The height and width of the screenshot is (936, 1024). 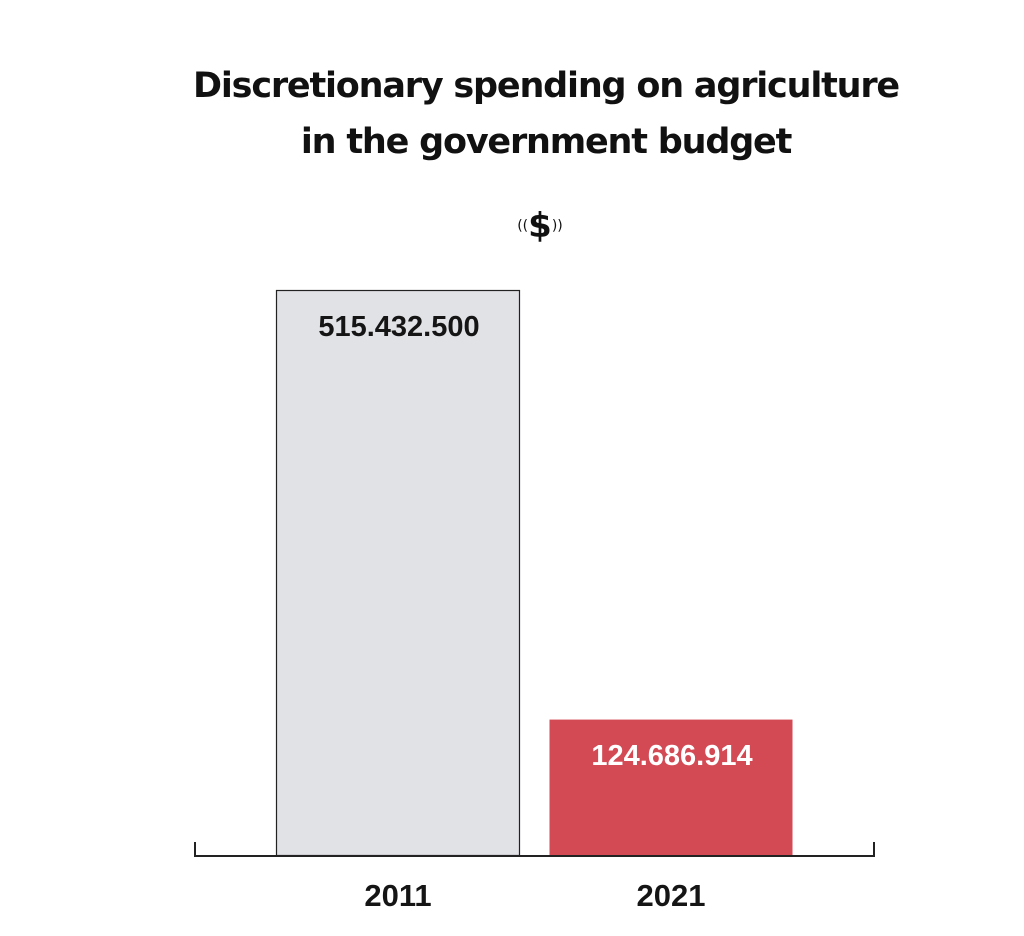 What do you see at coordinates (546, 86) in the screenshot?
I see `chart-title-line-1: Discretionary spending on agriculture` at bounding box center [546, 86].